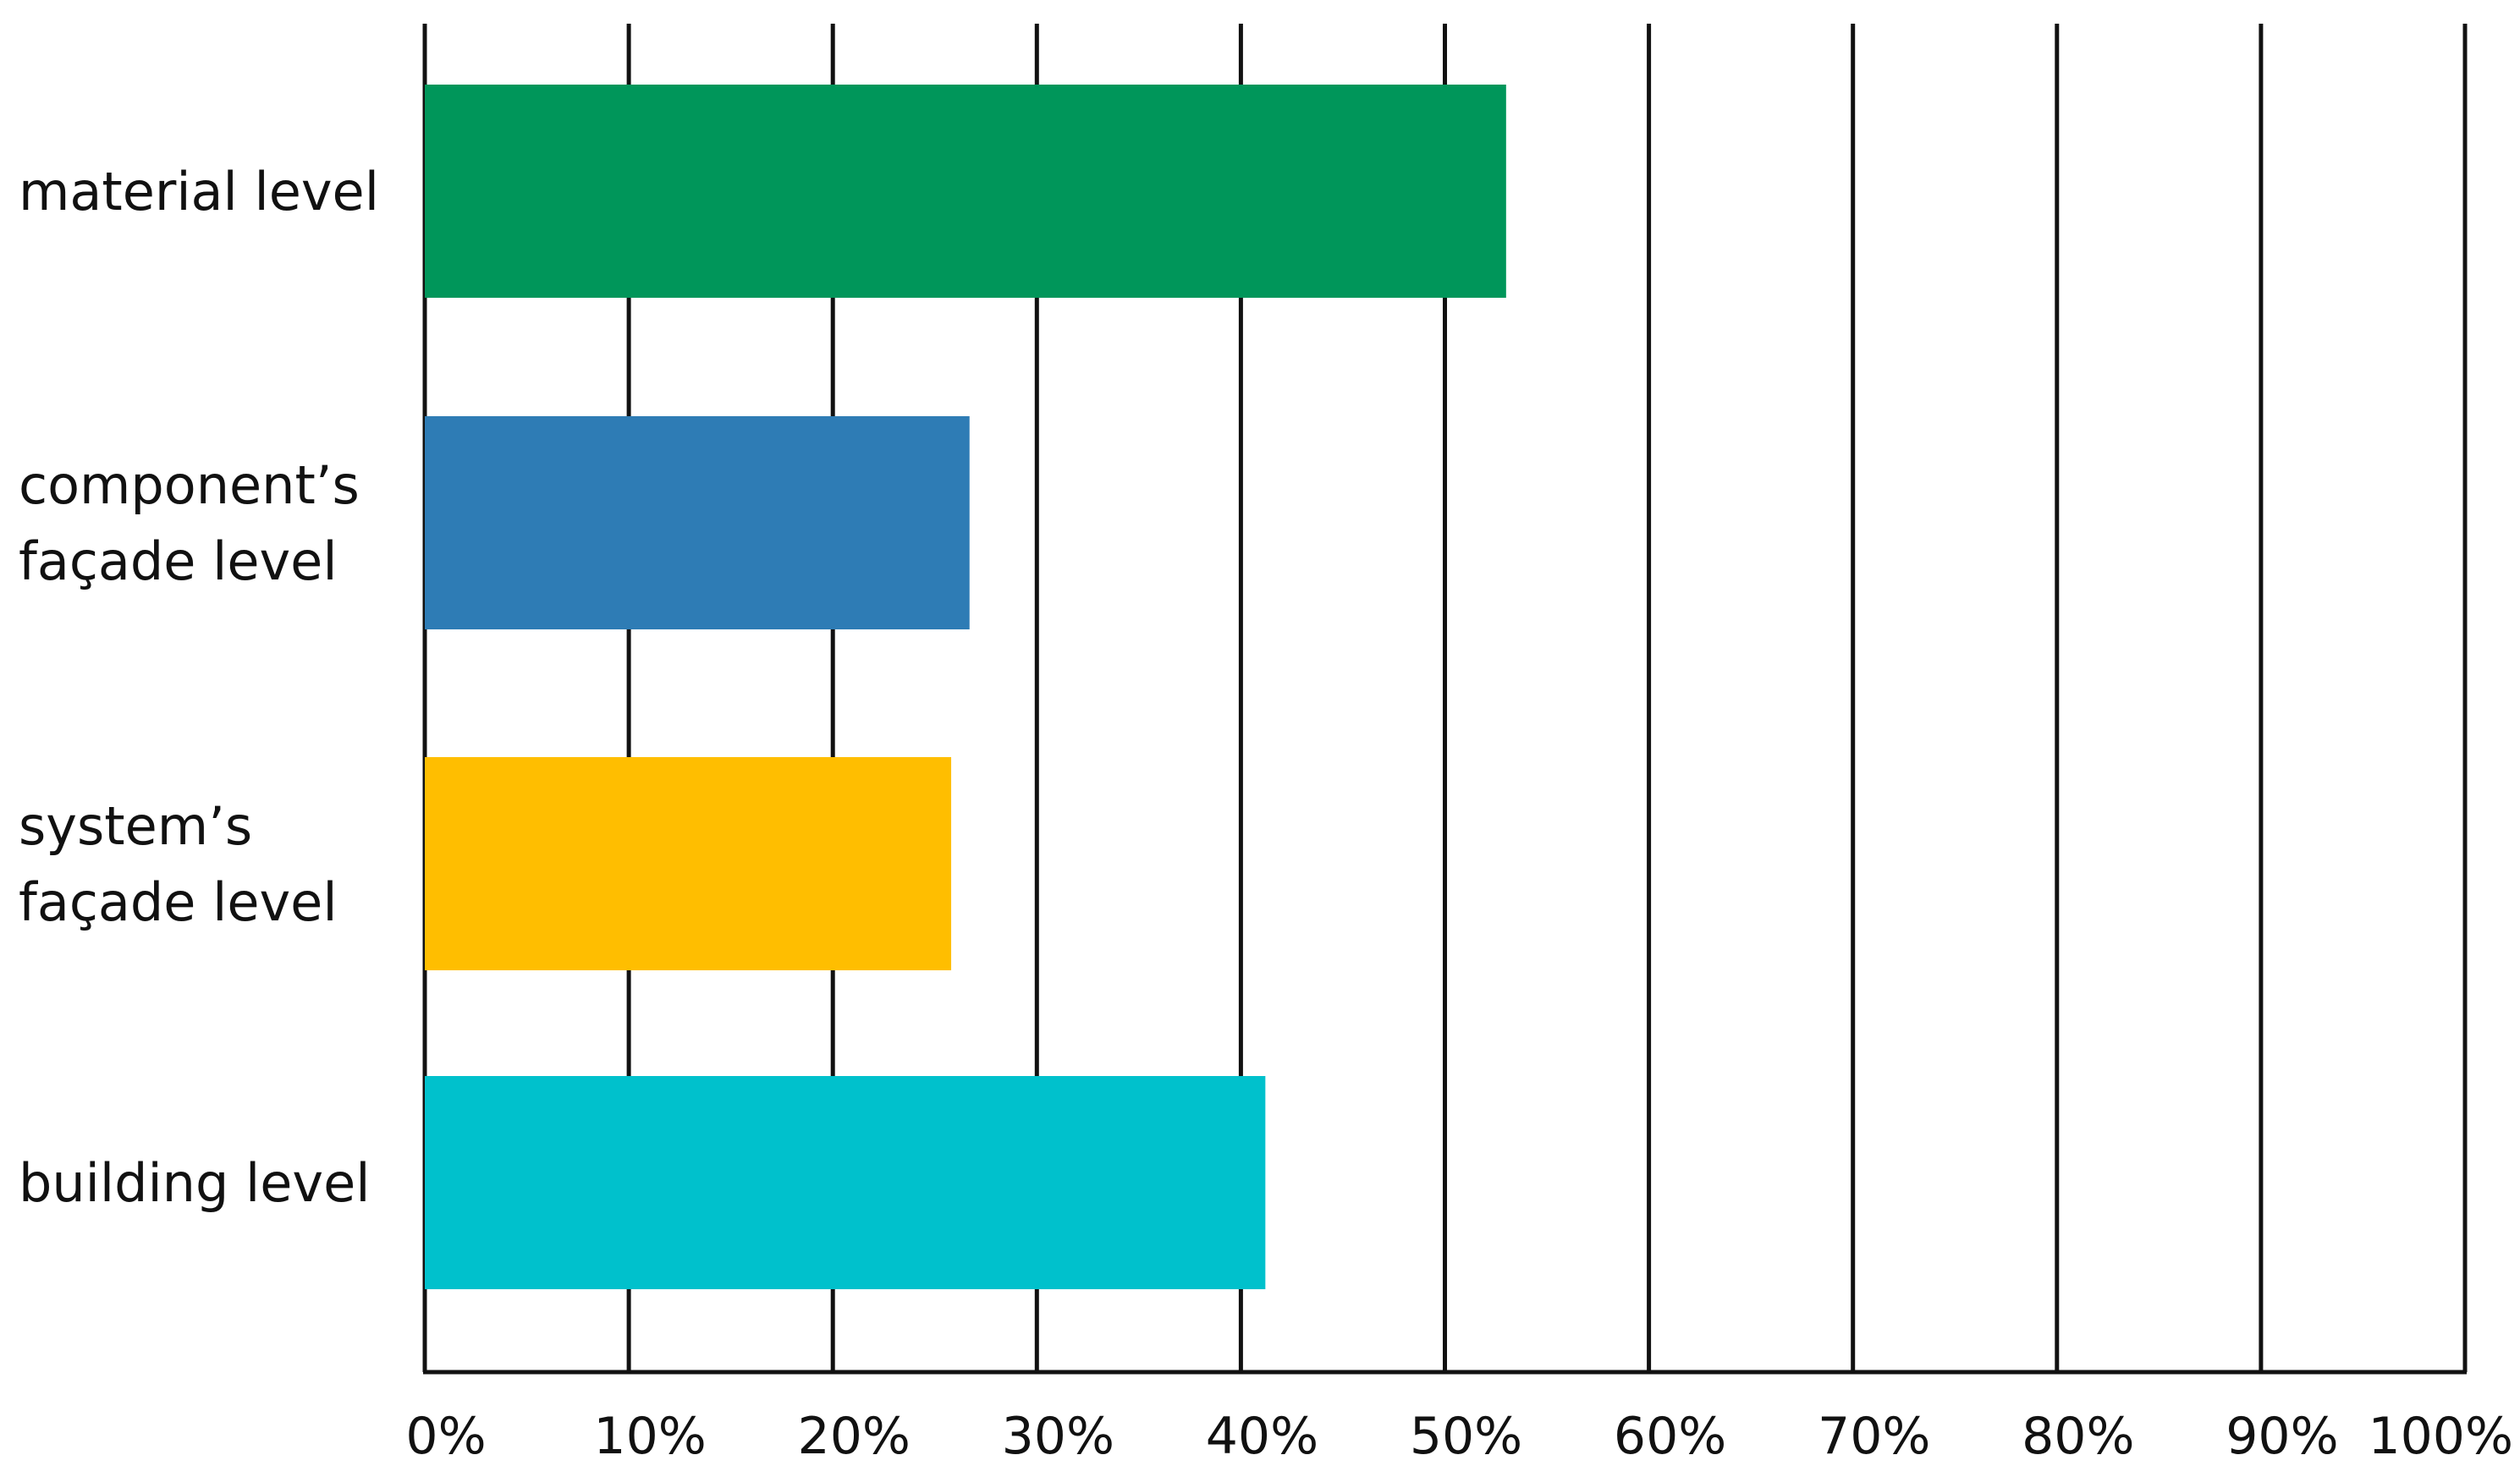 The image size is (2520, 1477). Describe the element at coordinates (1262, 1436) in the screenshot. I see `tick-label-40: 40%` at that location.